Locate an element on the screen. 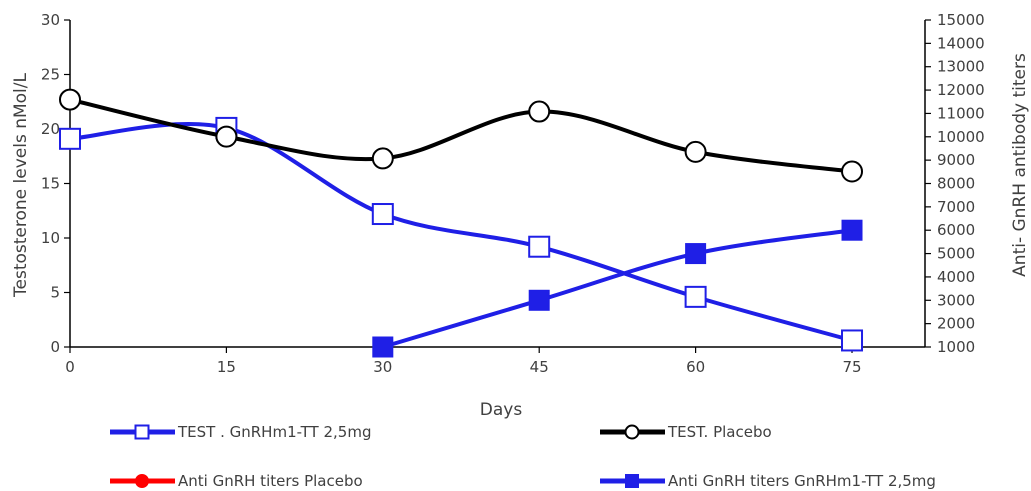  x-tick-label: 75 is located at coordinates (851, 367).